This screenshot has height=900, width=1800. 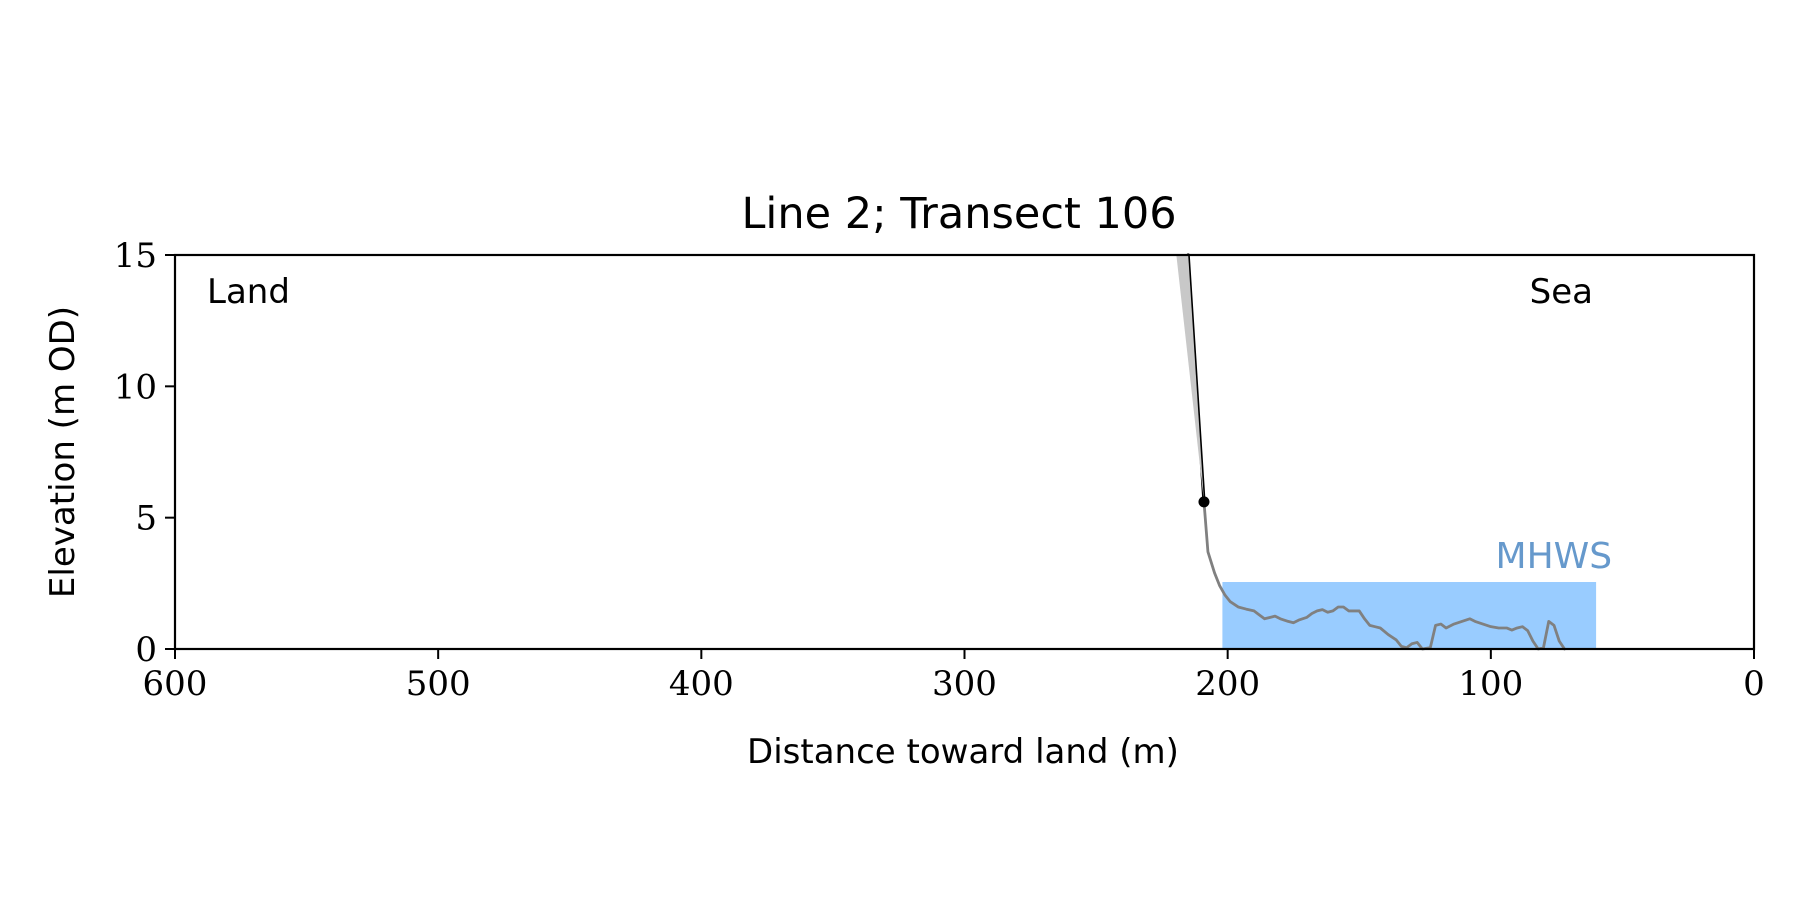 I want to click on marker-layer, so click(x=1204, y=502).